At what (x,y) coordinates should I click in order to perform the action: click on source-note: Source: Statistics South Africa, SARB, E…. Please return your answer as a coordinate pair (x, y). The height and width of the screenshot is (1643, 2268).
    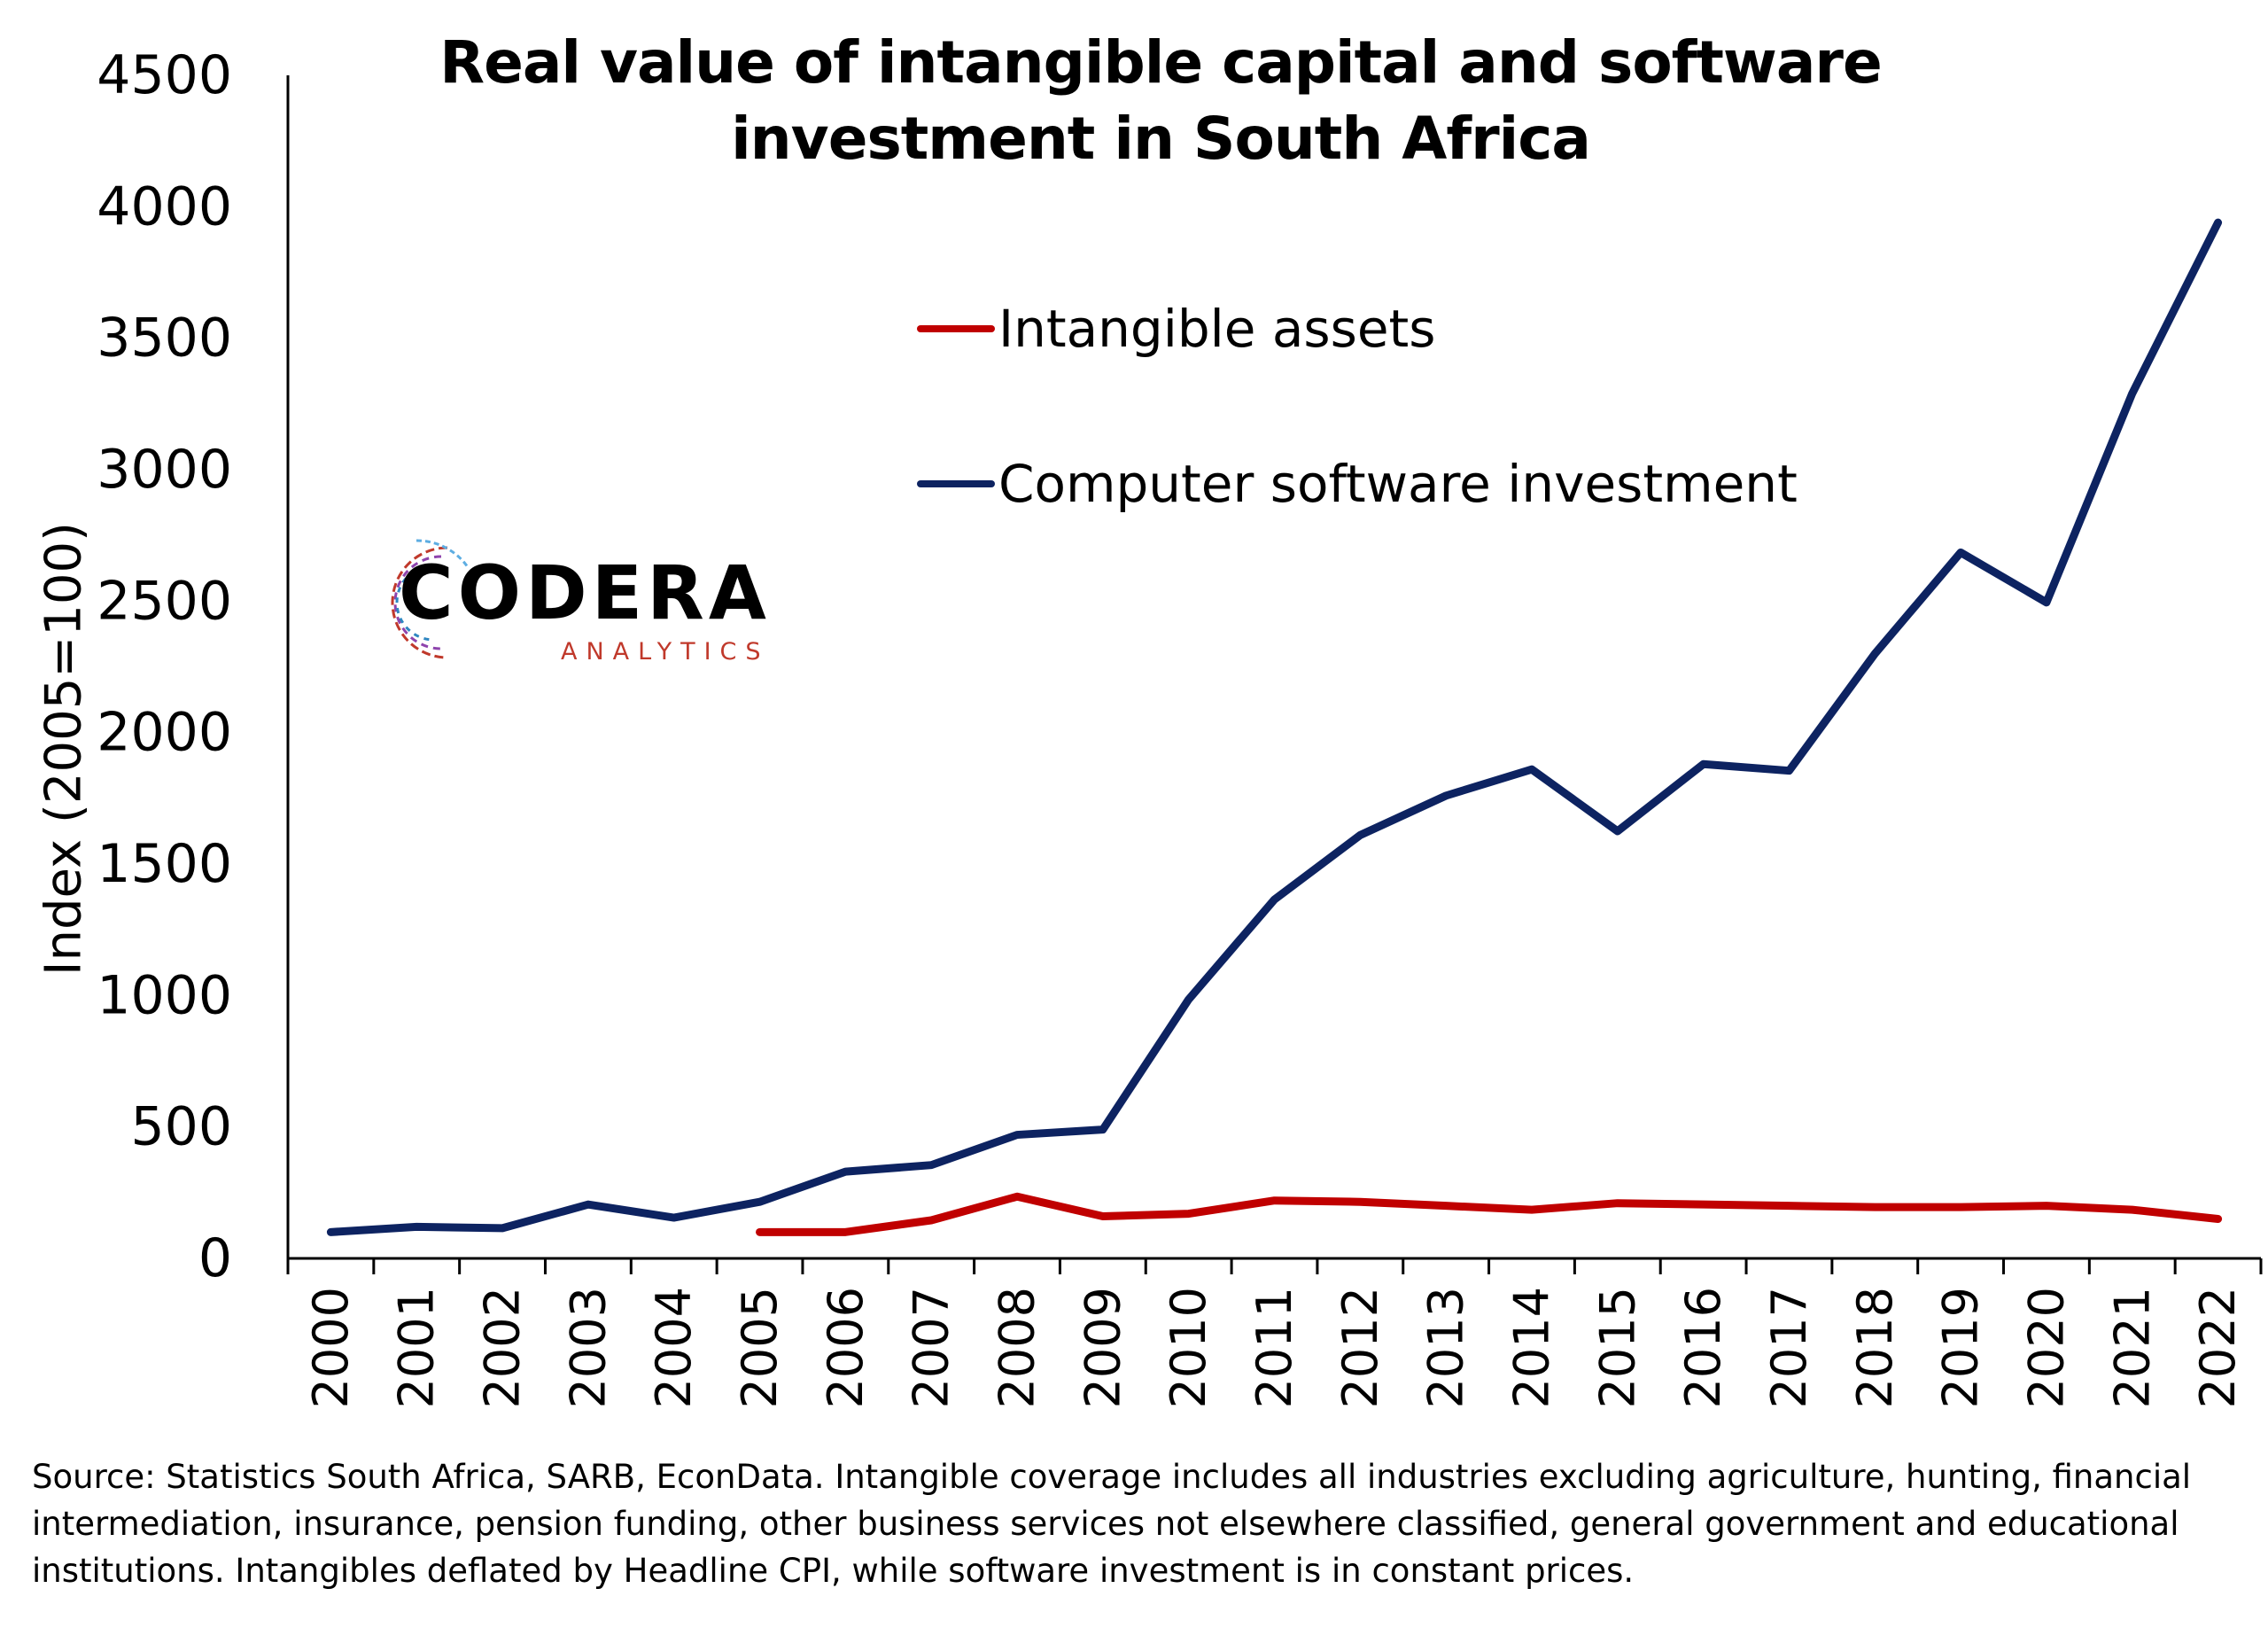
    Looking at the image, I should click on (1112, 1524).